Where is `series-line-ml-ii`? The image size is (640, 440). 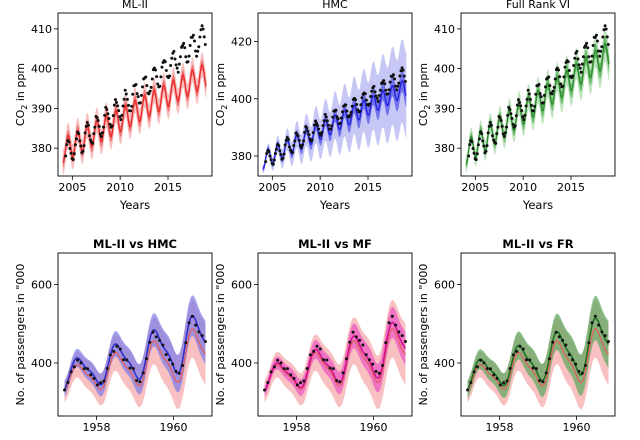 series-line-ml-ii is located at coordinates (335, 360).